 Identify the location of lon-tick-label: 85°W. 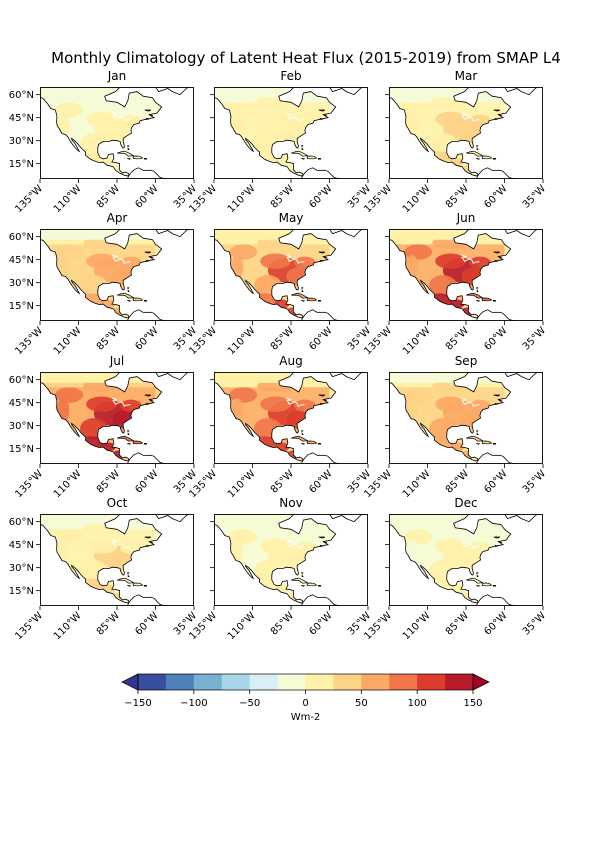
(108, 338).